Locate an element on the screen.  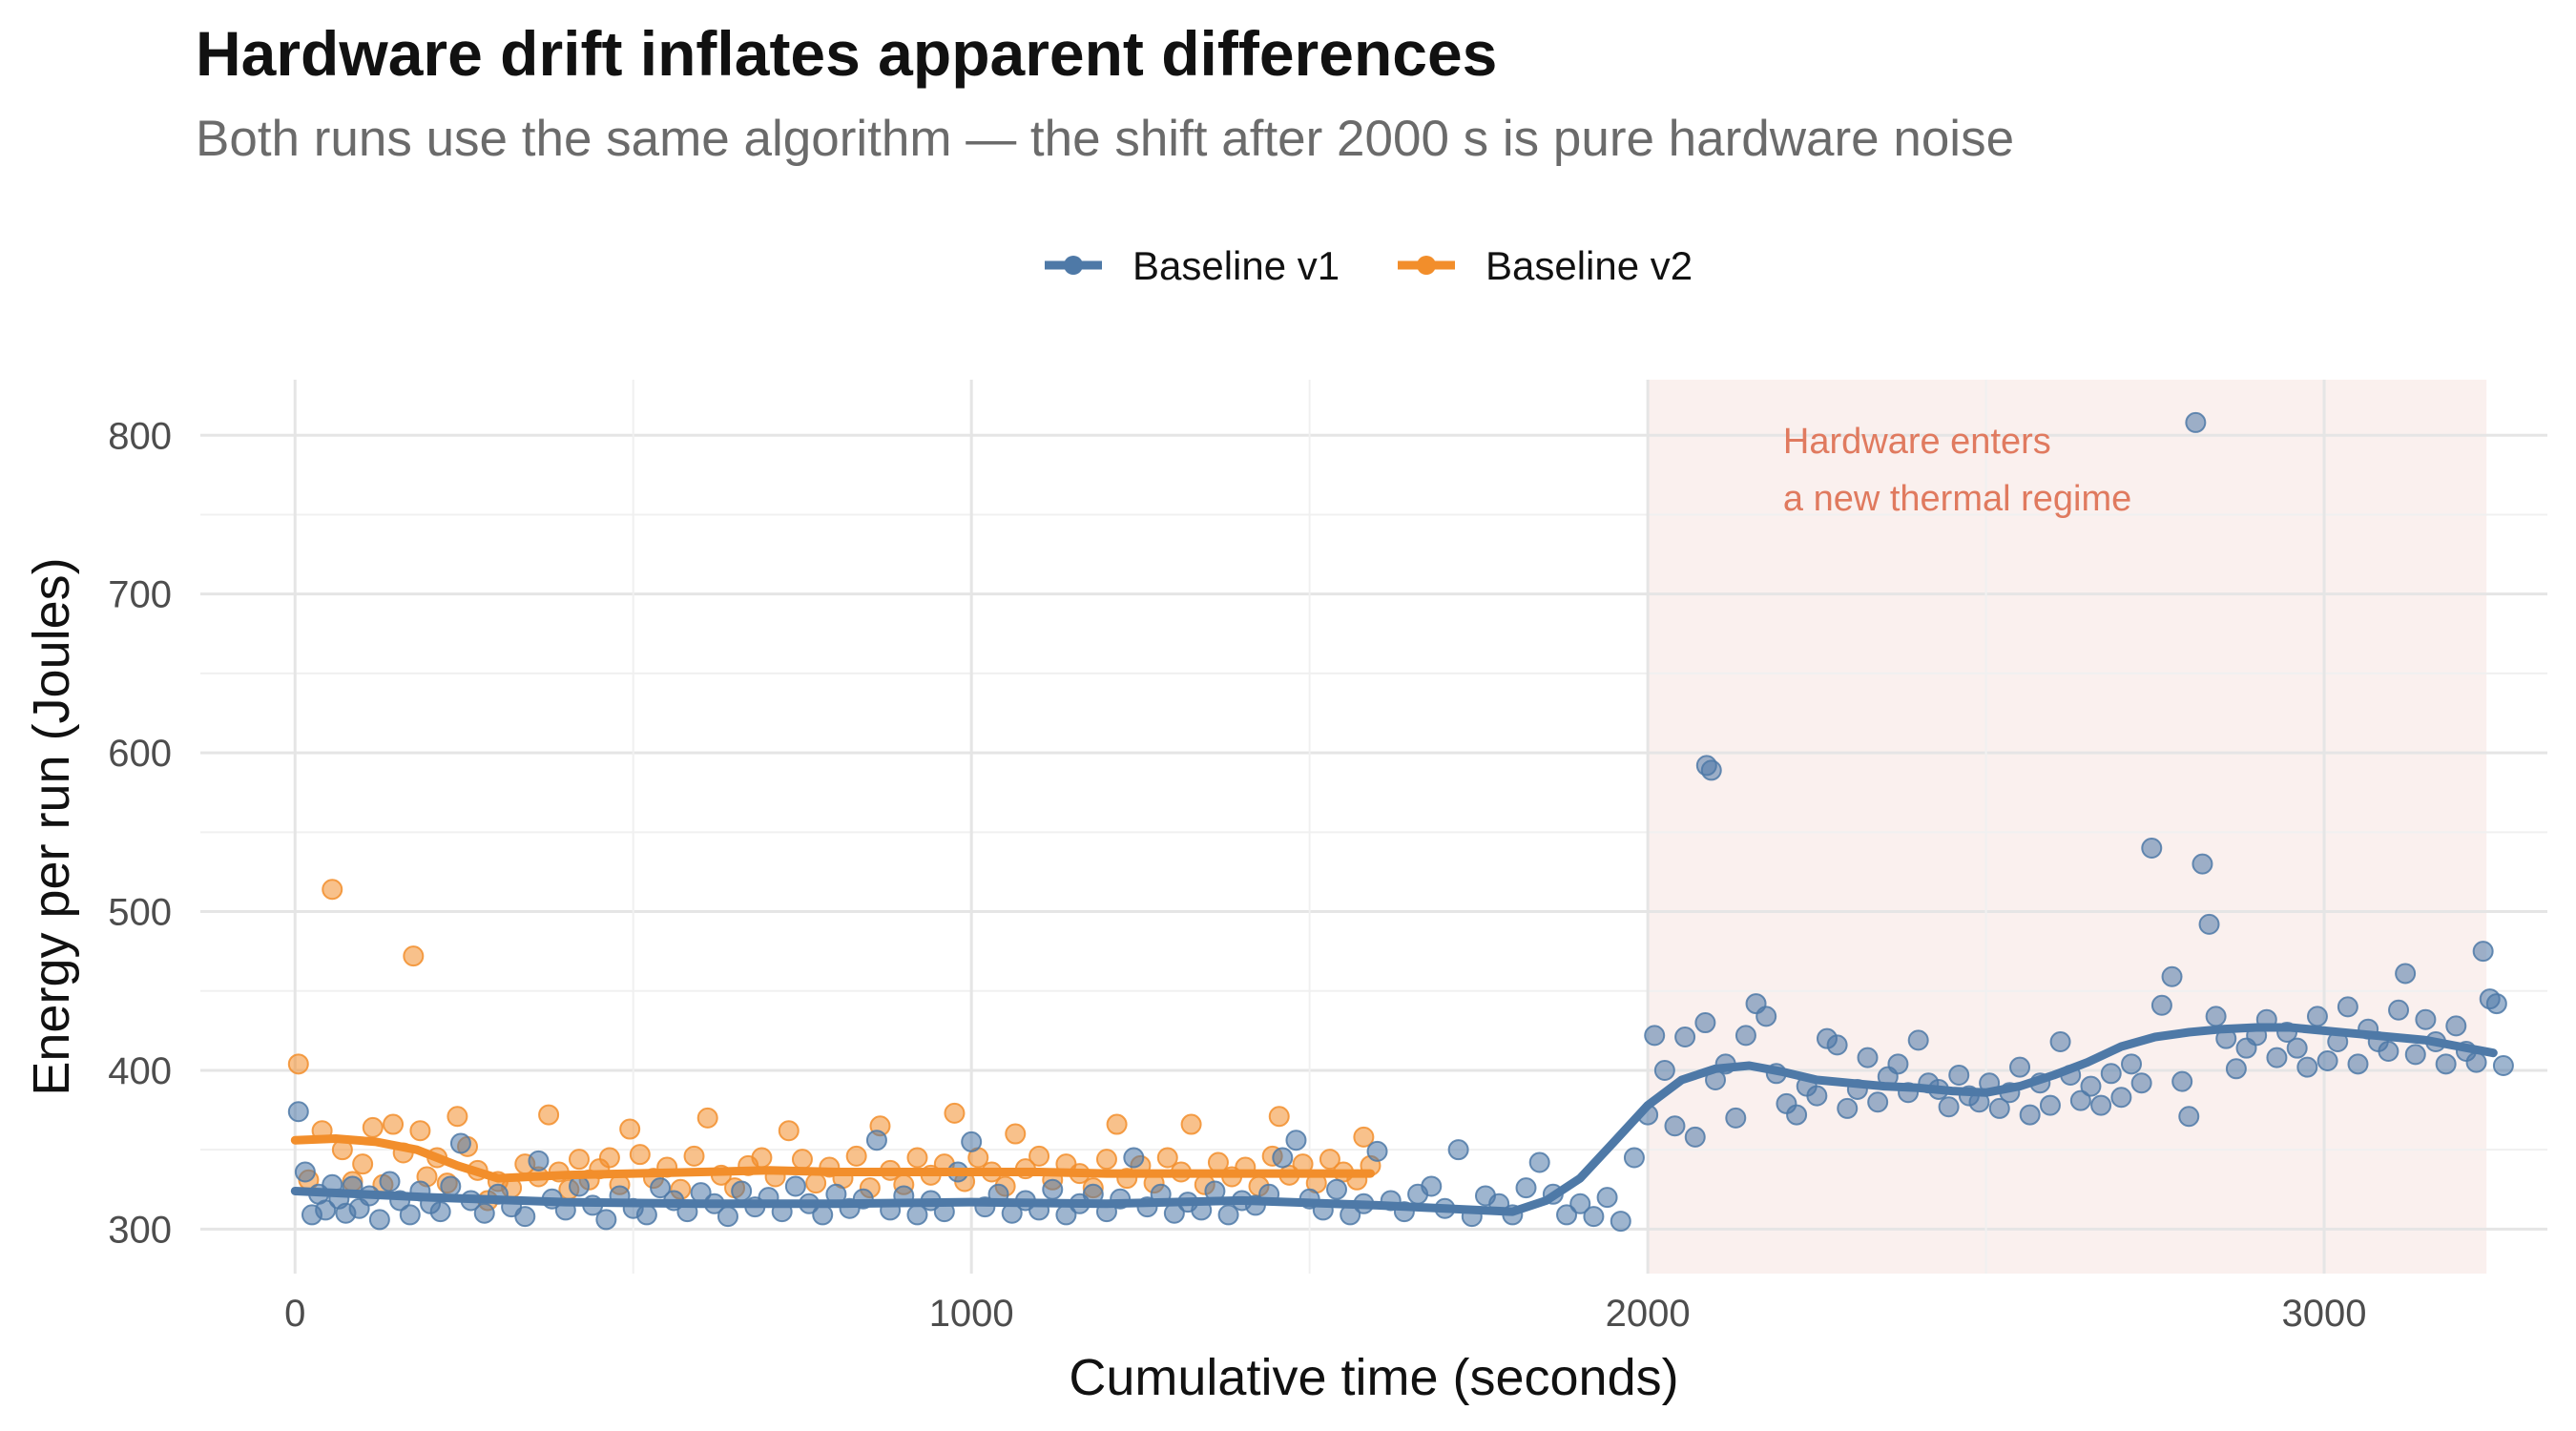
y-axis-title: Energy per run (Joules) is located at coordinates (51, 826).